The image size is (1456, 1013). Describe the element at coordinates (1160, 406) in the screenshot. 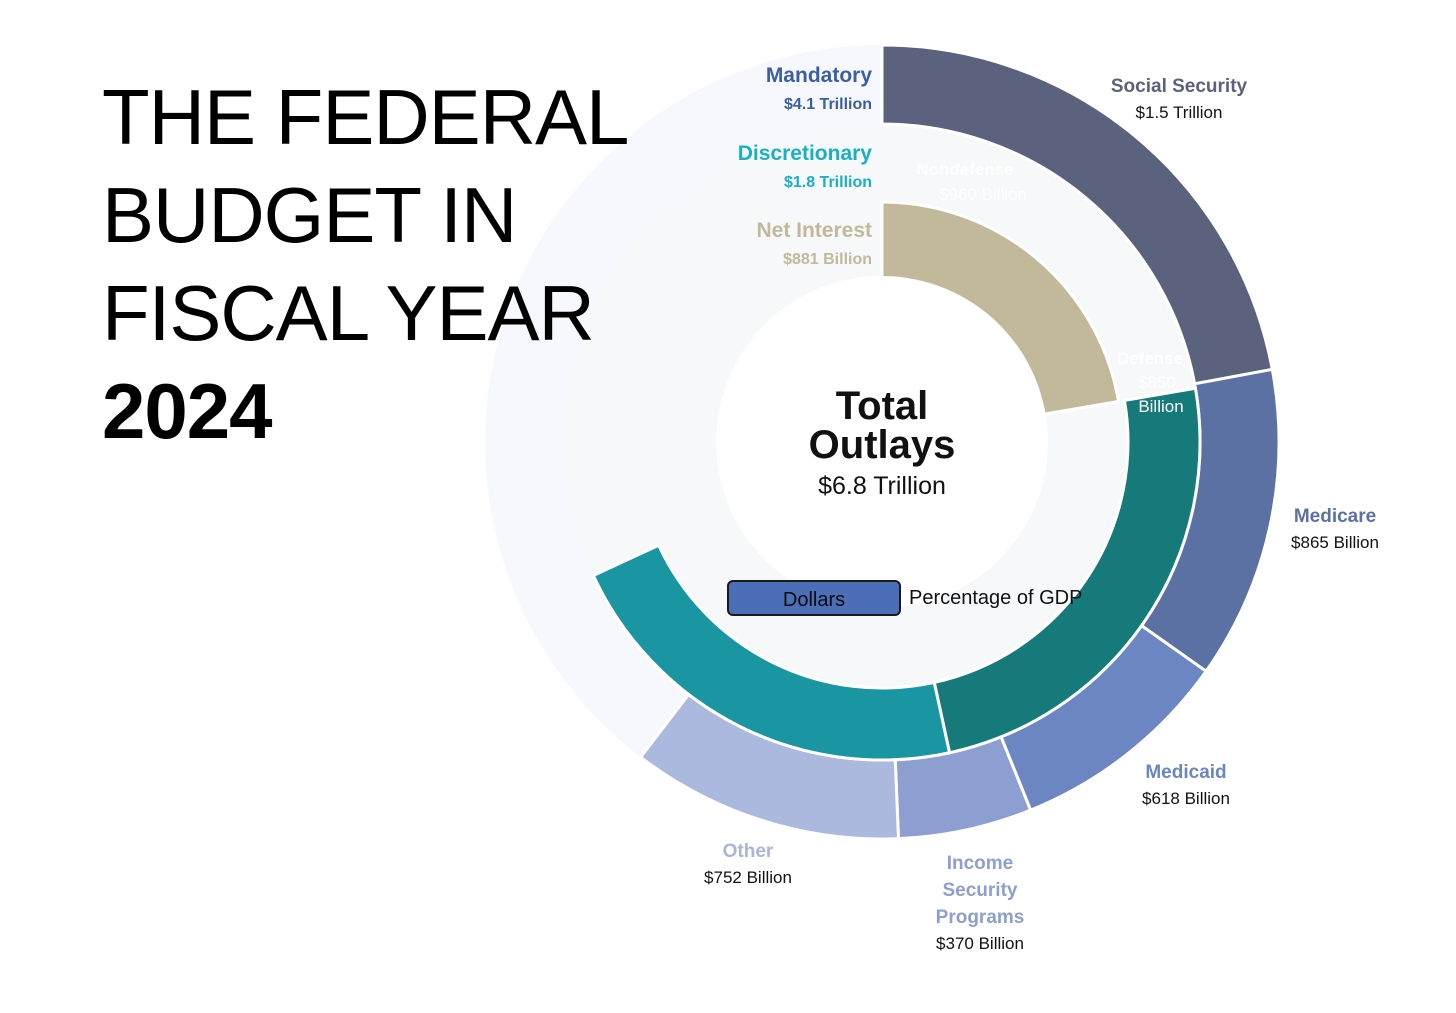

I see `inner-label-value-defense-2: Billion` at that location.